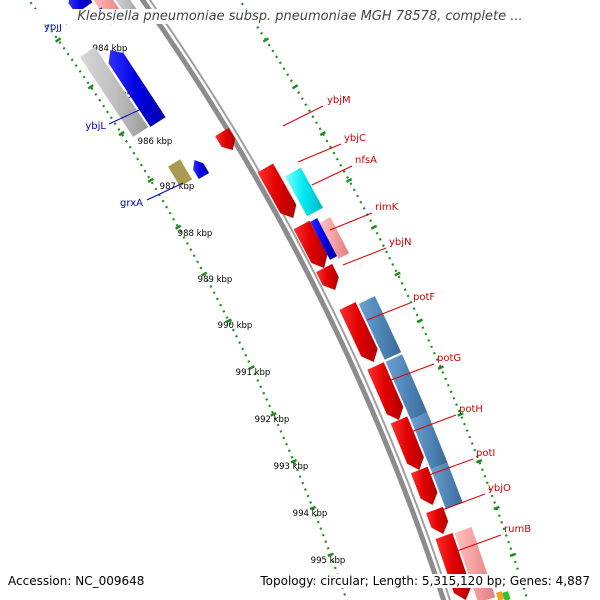 The image size is (600, 600). I want to click on gene-label-ybjC: ybjC, so click(355, 138).